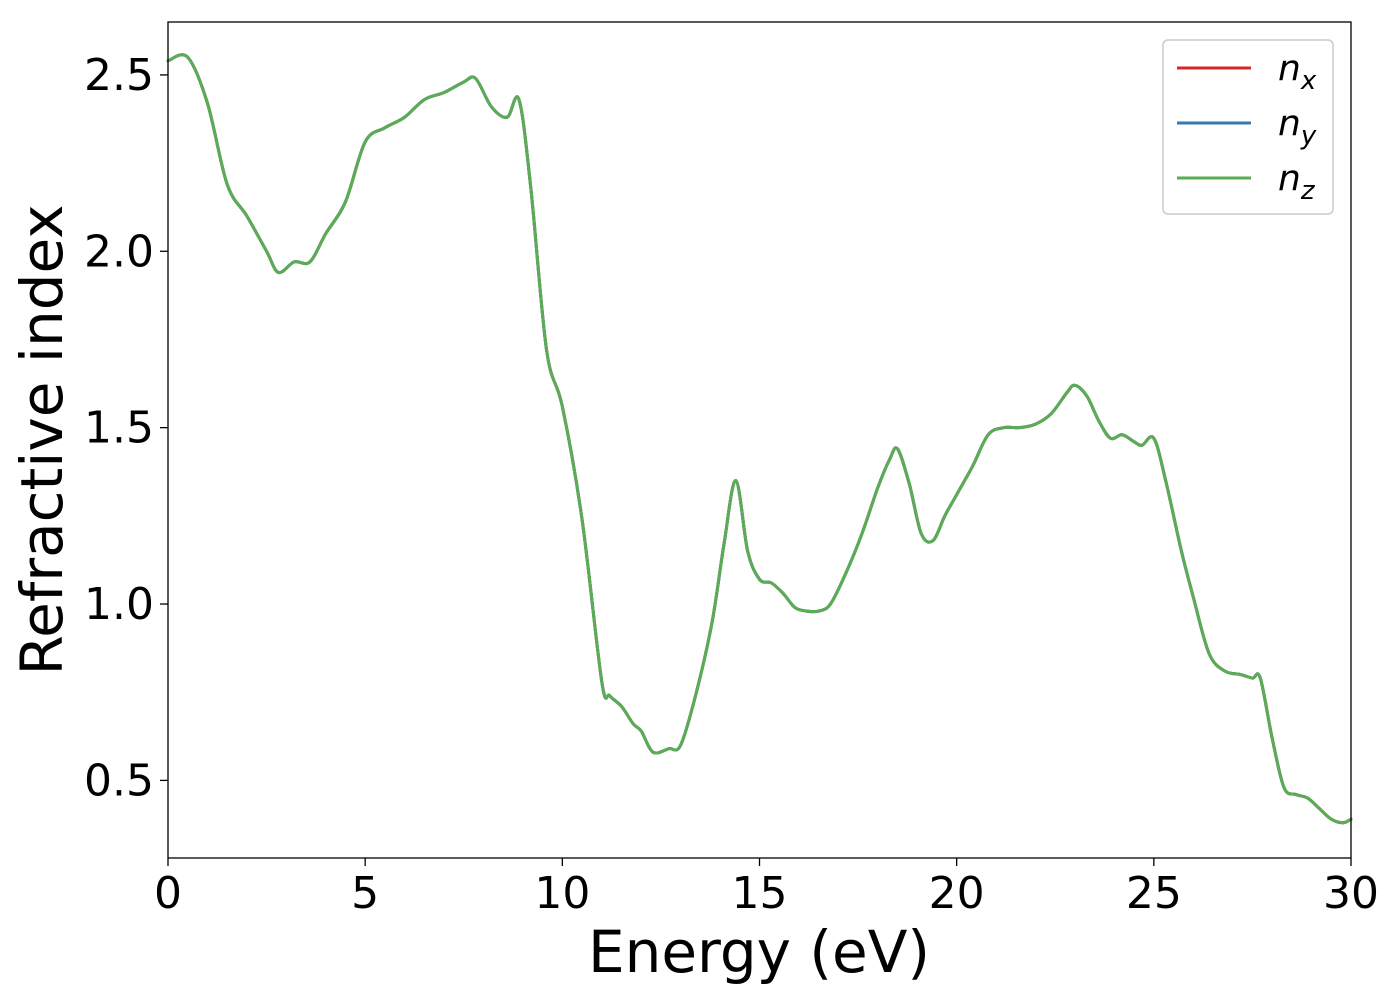 This screenshot has width=1400, height=1000. Describe the element at coordinates (42, 439) in the screenshot. I see `y-axis-label: Refractive index` at that location.